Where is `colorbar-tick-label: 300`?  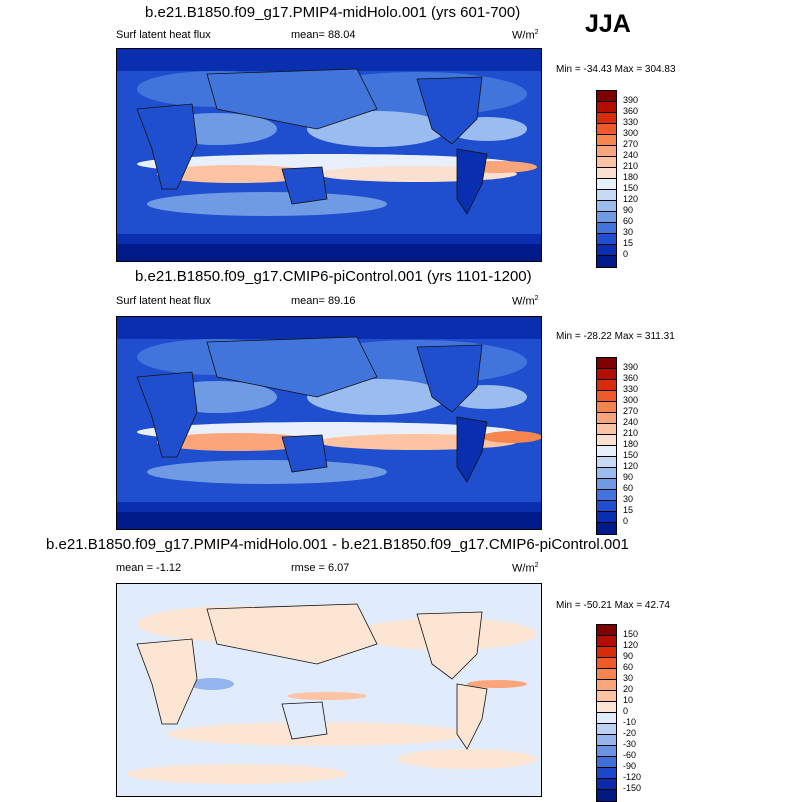
colorbar-tick-label: 300 is located at coordinates (631, 133).